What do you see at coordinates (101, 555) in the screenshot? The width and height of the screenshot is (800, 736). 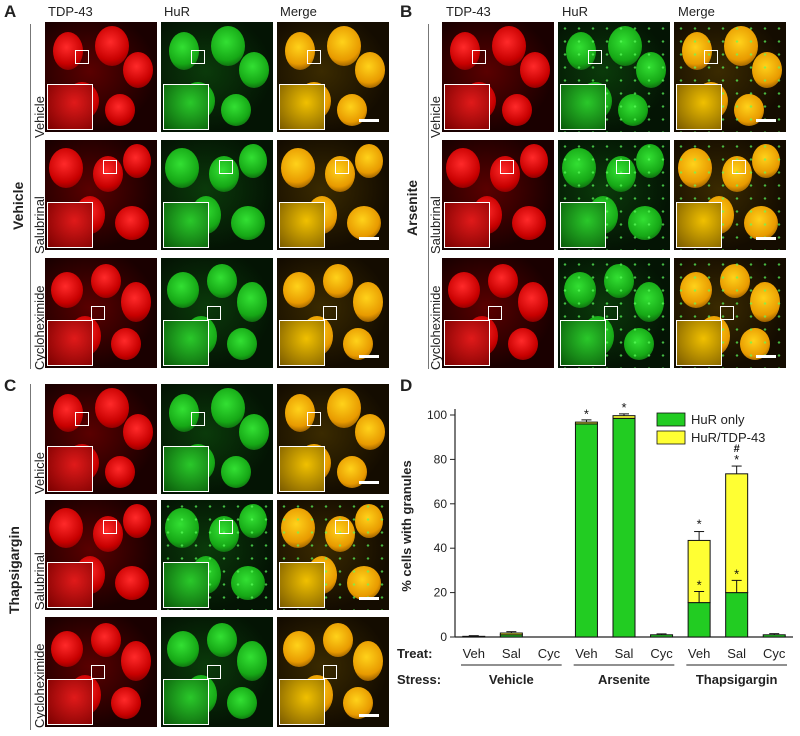 I see `micrograph-c-r2-red` at bounding box center [101, 555].